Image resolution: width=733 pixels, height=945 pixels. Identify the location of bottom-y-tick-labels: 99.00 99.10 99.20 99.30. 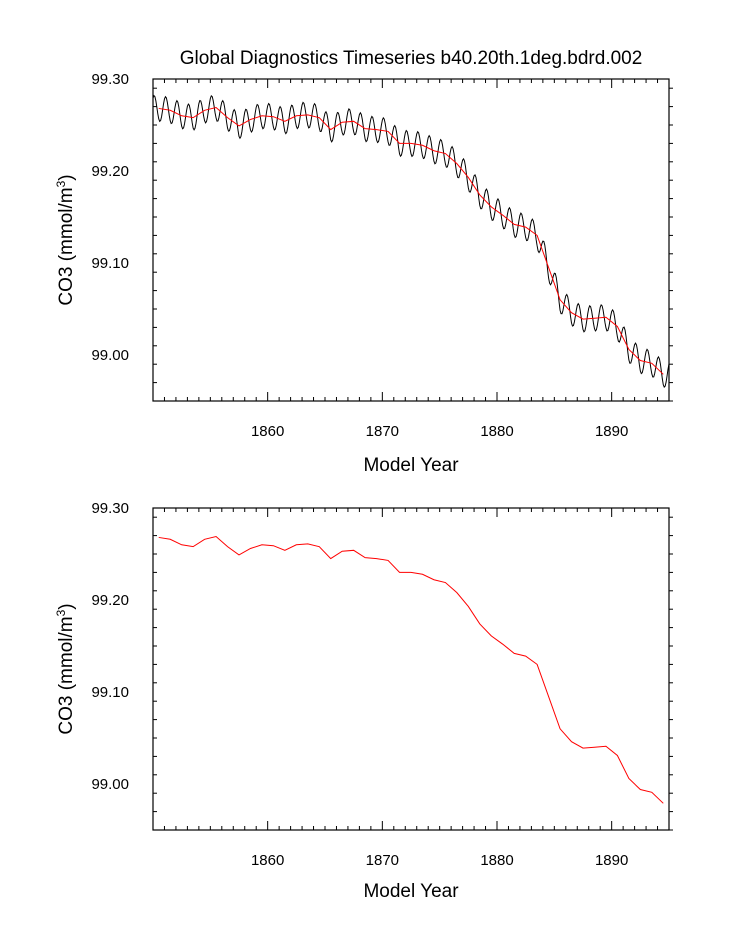
(110, 646).